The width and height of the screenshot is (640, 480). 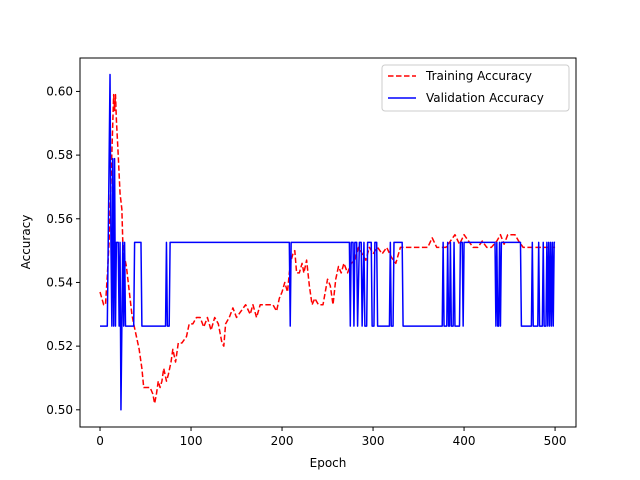 I want to click on legend-label-training: Training Accuracy, so click(x=478, y=76).